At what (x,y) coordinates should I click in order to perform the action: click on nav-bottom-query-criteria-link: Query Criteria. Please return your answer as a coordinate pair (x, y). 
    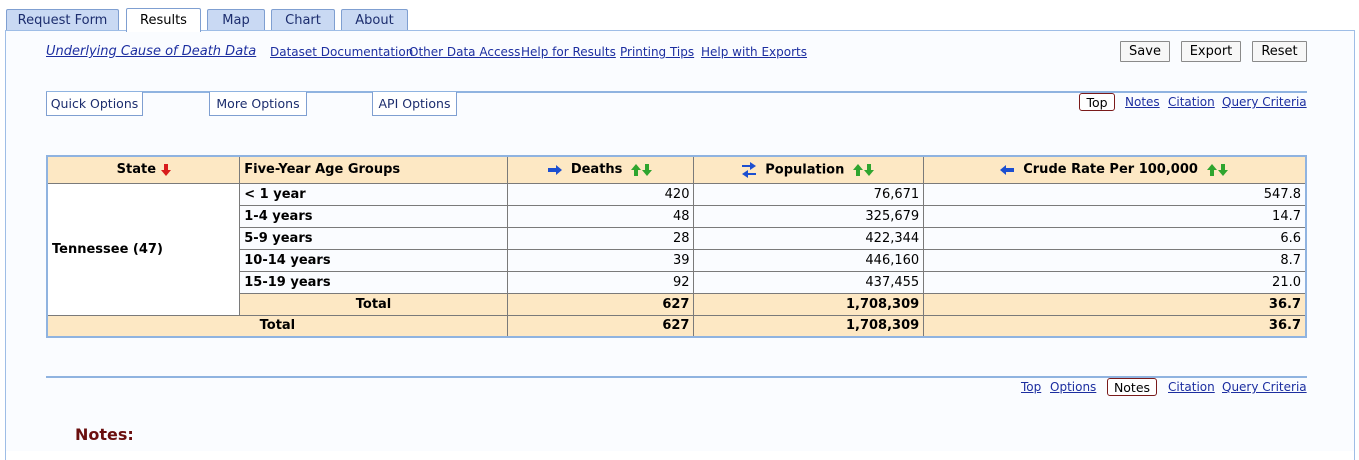
    Looking at the image, I should click on (1264, 387).